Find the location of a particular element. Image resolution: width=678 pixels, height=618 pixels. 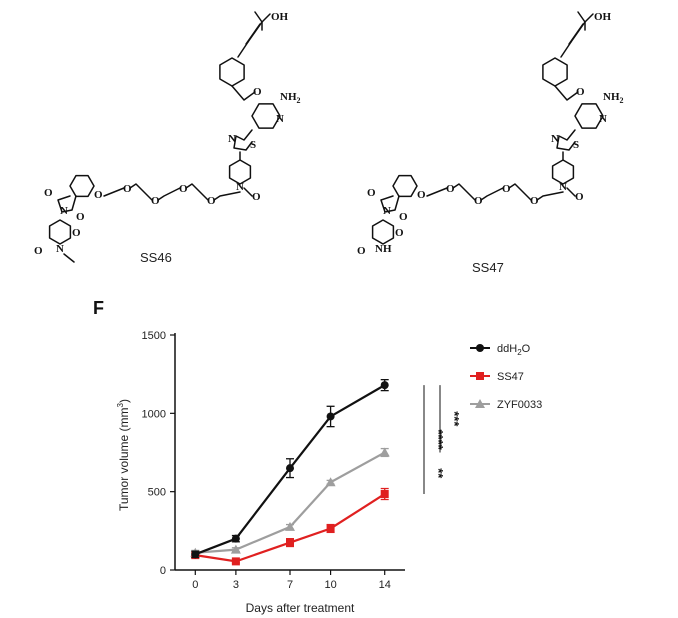

peg-end is located at coordinates (114, 192).